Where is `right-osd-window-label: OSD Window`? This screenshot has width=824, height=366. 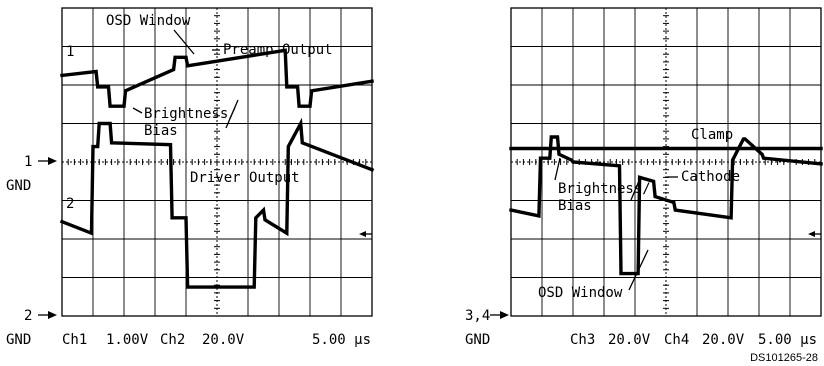
right-osd-window-label: OSD Window is located at coordinates (580, 293).